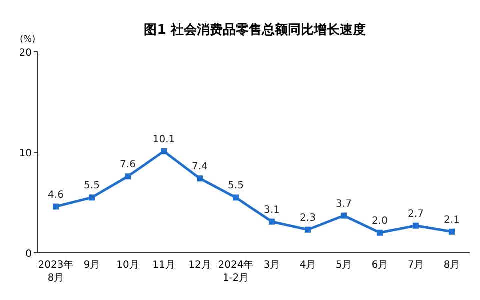 This screenshot has height=300, width=480. What do you see at coordinates (25, 53) in the screenshot?
I see `y-tick-label: 20` at bounding box center [25, 53].